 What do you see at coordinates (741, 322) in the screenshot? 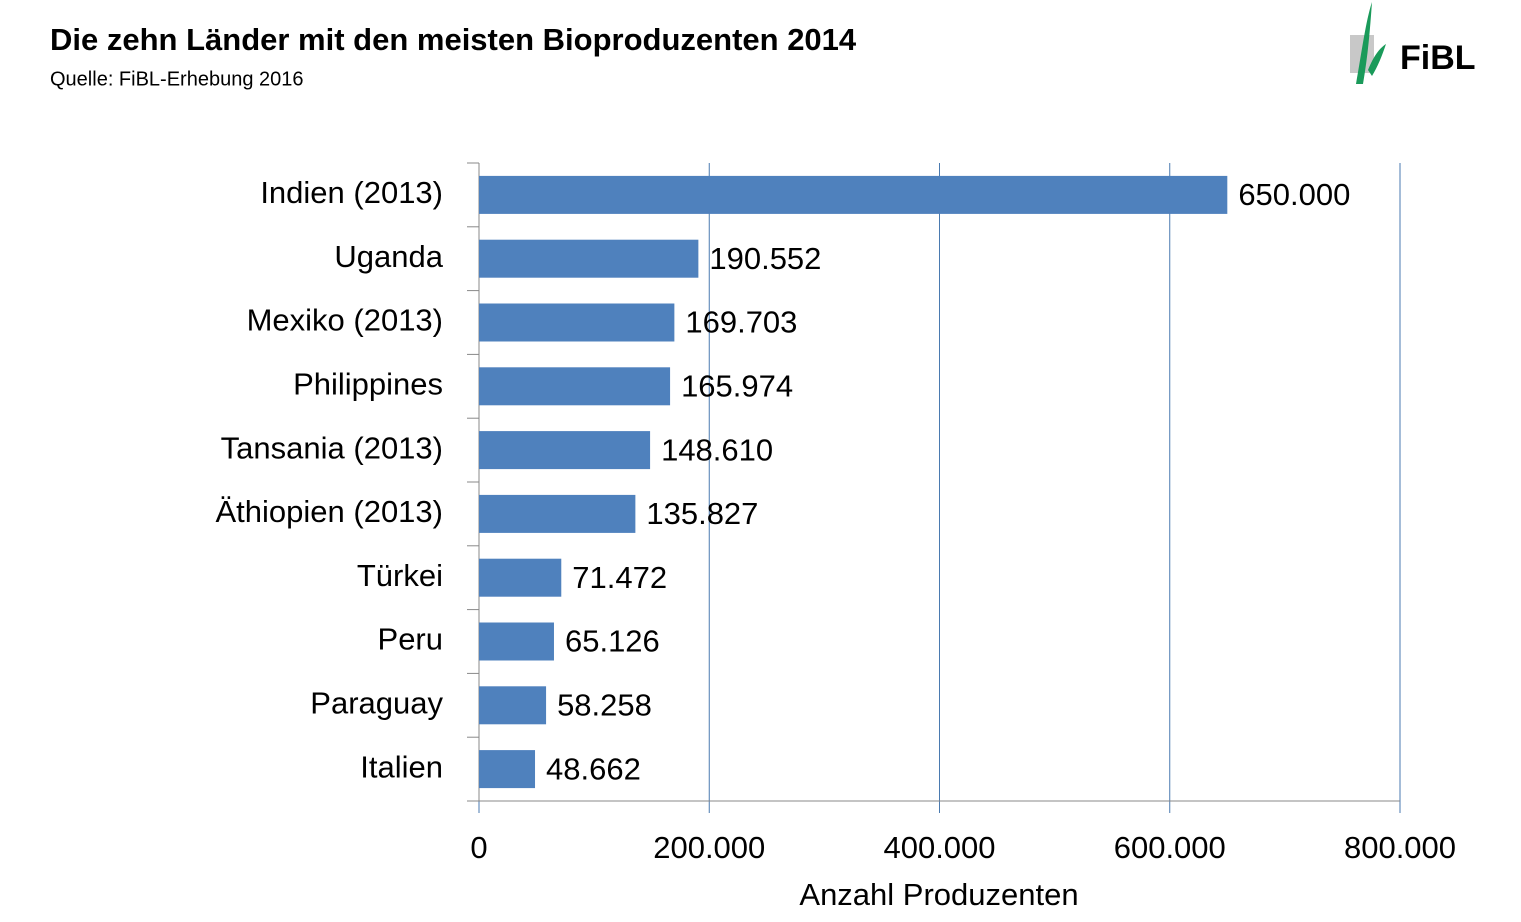
I see `data-label: 169.703` at bounding box center [741, 322].